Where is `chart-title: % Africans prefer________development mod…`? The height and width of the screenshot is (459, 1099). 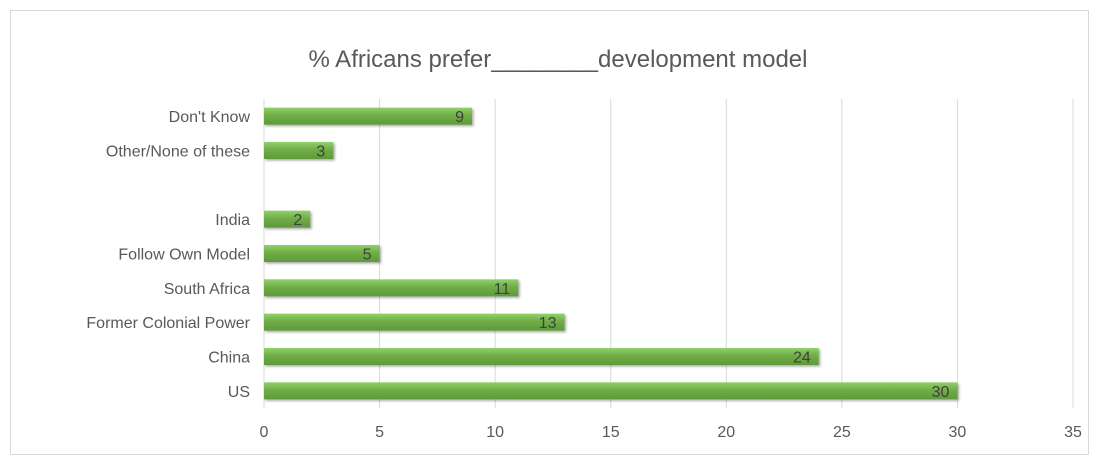 chart-title: % Africans prefer________development mod… is located at coordinates (558, 59).